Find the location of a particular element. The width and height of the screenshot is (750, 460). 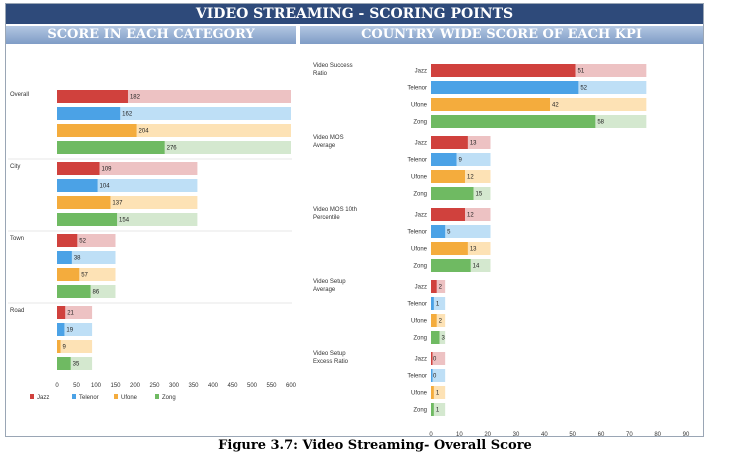

x-tick-label: 90 is located at coordinates (686, 435).